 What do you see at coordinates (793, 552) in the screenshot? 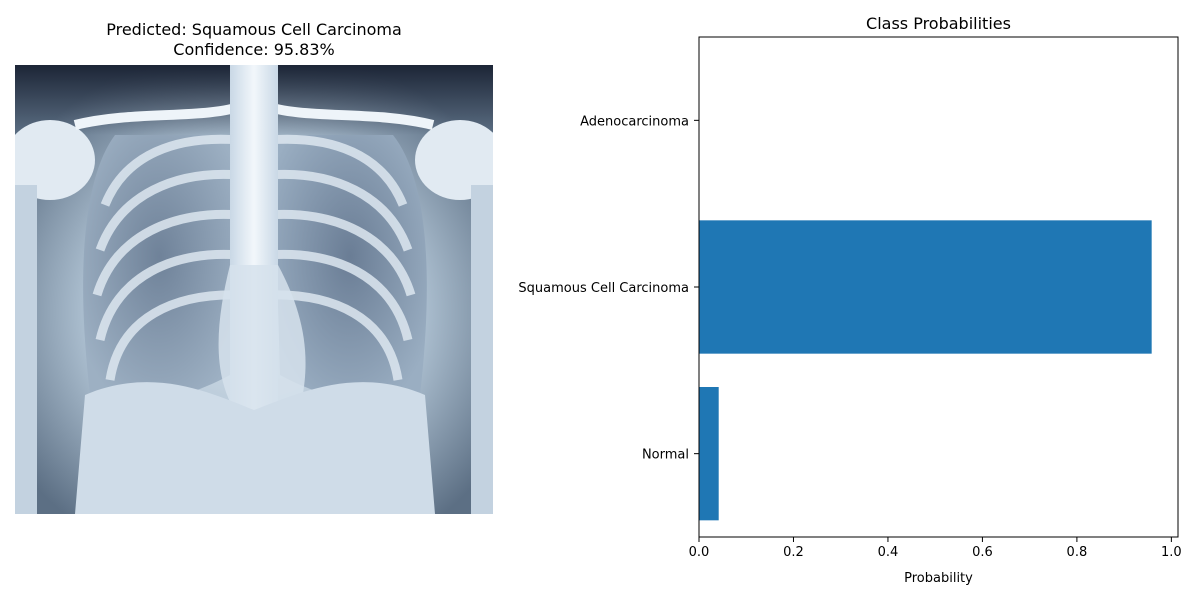
I see `x-tick-label: 0.2` at bounding box center [793, 552].